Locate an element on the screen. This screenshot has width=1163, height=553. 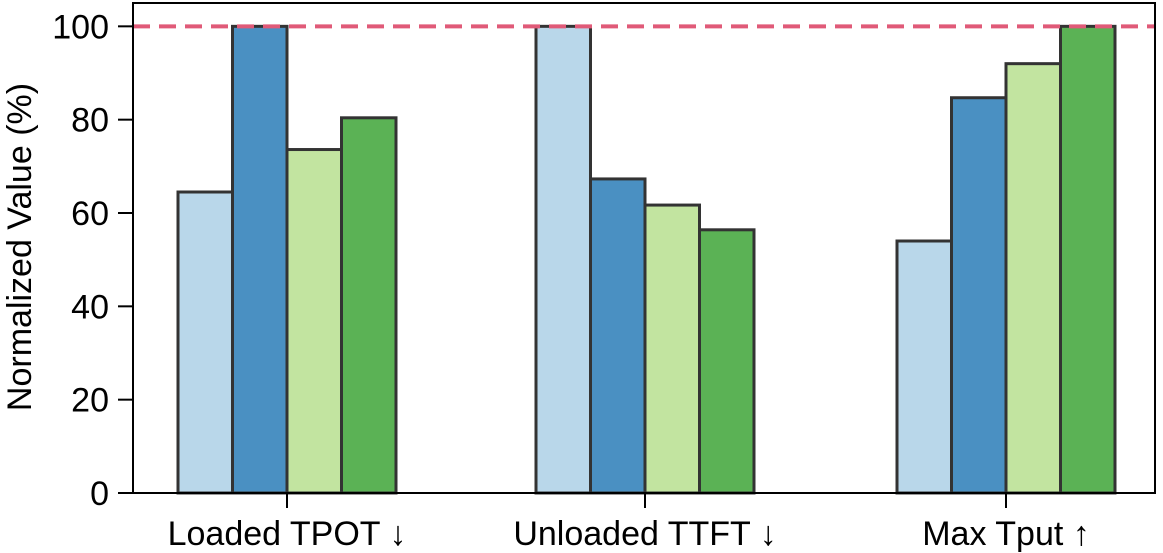
x-axis: Loaded TPOT ↓ Unloaded TTFT ↓ Max Tput ↑ is located at coordinates (629, 523).